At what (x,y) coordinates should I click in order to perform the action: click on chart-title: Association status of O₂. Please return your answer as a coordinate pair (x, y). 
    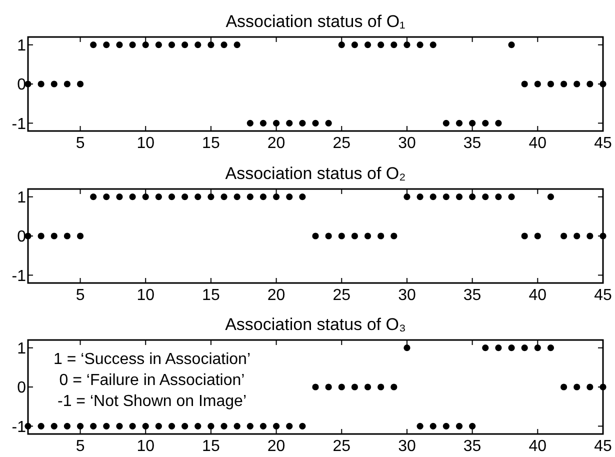
    Looking at the image, I should click on (315, 173).